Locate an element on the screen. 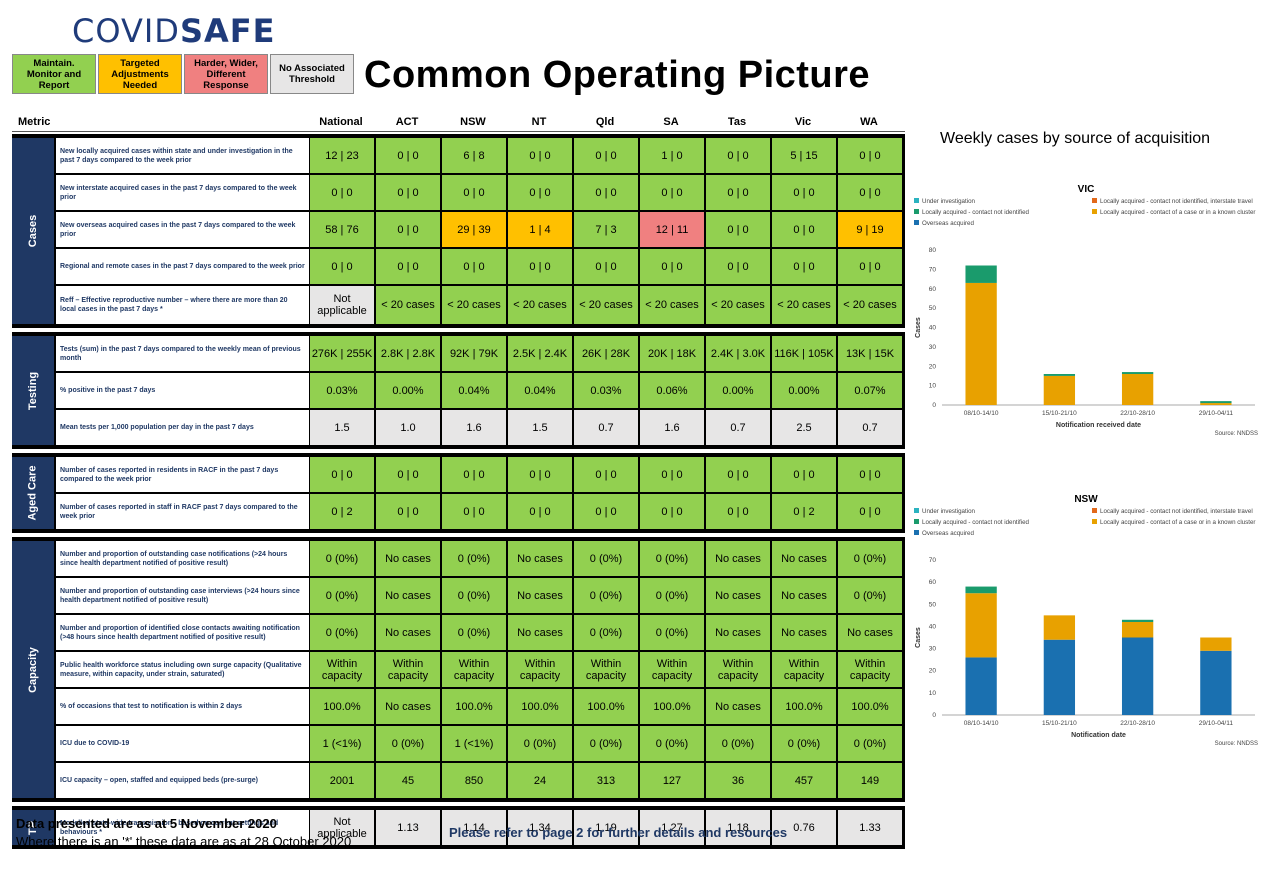 This screenshot has height=883, width=1263. column-header-national: National is located at coordinates (341, 122).